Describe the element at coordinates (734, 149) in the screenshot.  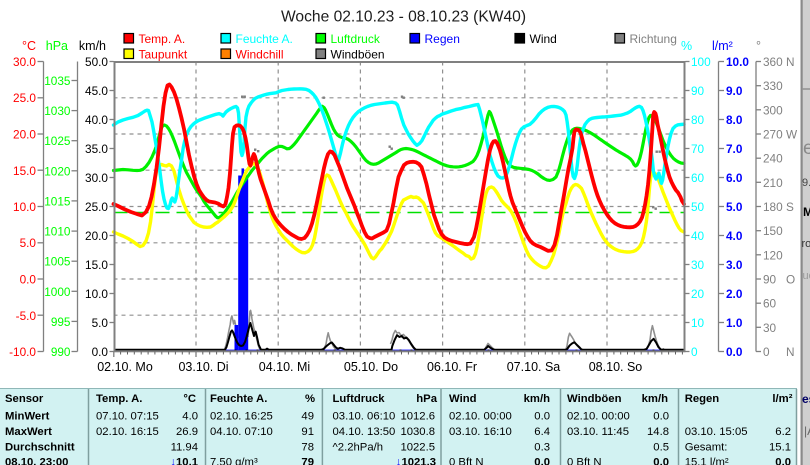
I see `svg-text: 7.0` at that location.